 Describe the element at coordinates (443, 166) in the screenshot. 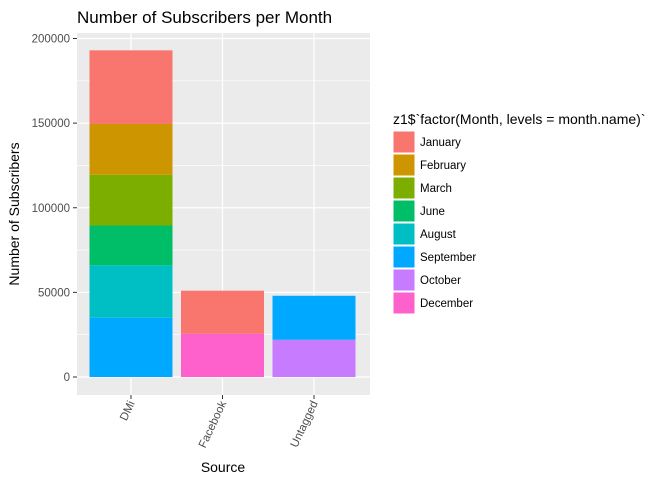

I see `legend-label: February` at that location.